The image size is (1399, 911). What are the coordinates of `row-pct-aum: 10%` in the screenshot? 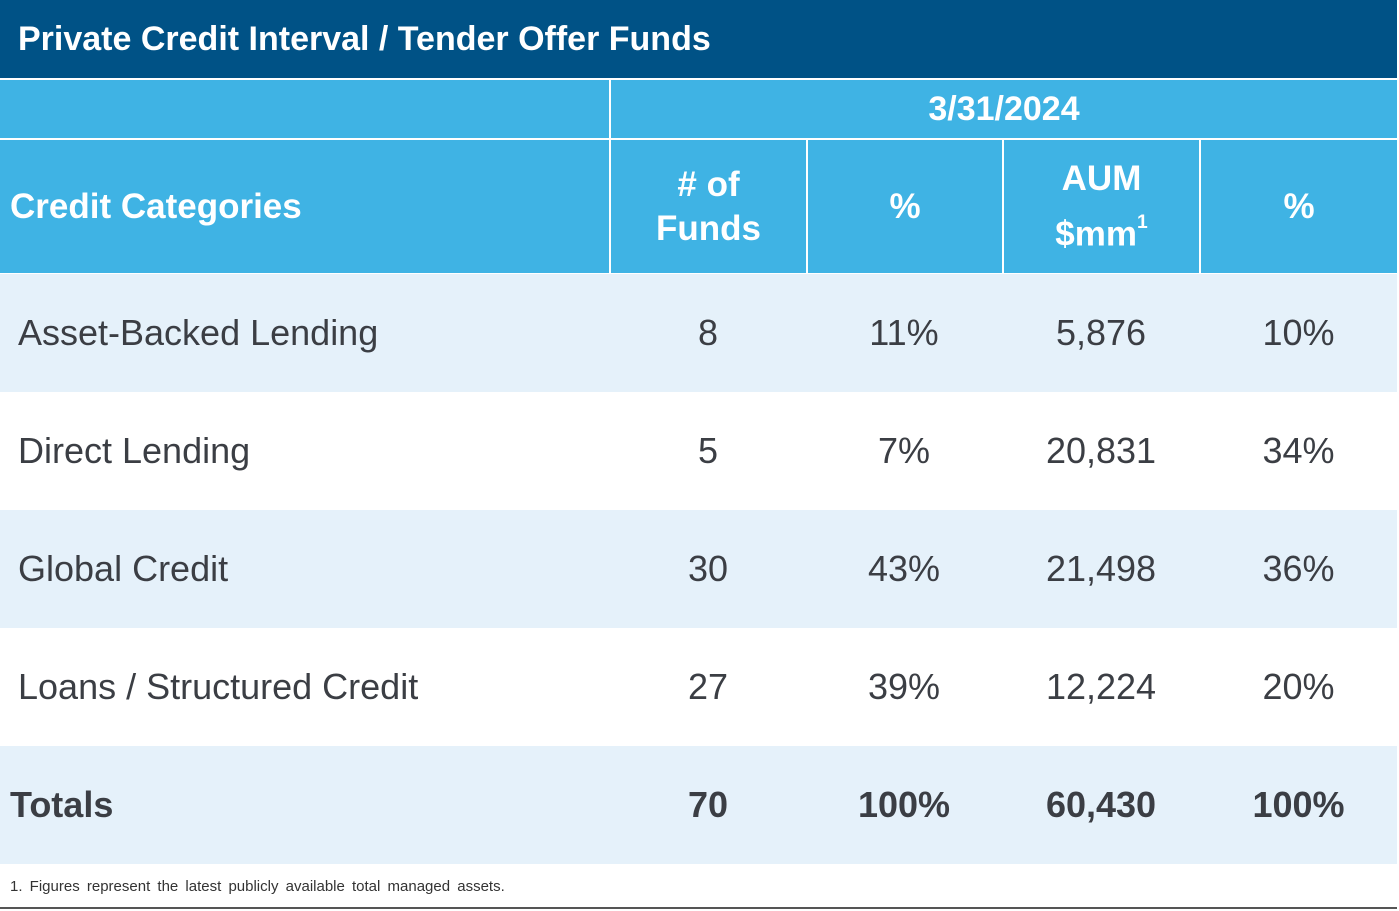 It's located at (1298, 332).